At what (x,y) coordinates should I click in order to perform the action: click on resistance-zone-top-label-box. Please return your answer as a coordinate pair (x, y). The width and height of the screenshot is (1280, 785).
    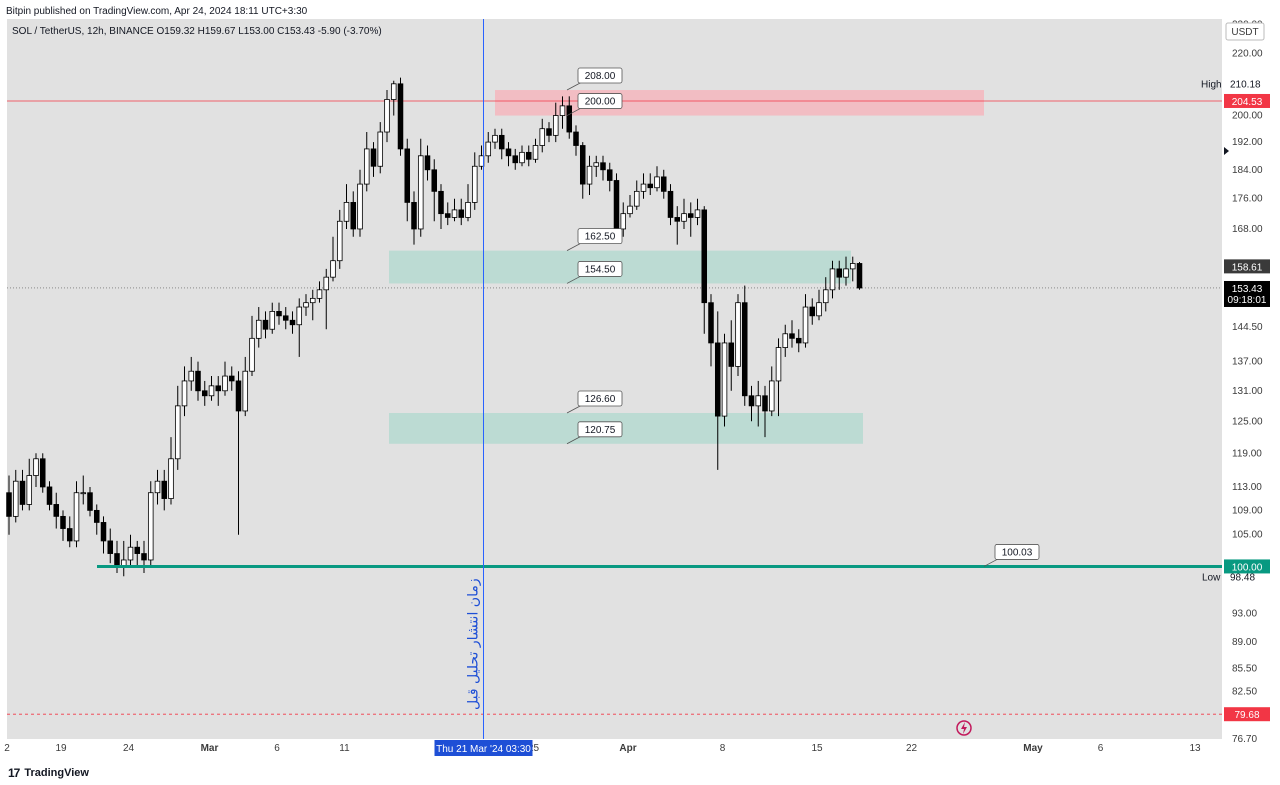
    Looking at the image, I should click on (600, 75).